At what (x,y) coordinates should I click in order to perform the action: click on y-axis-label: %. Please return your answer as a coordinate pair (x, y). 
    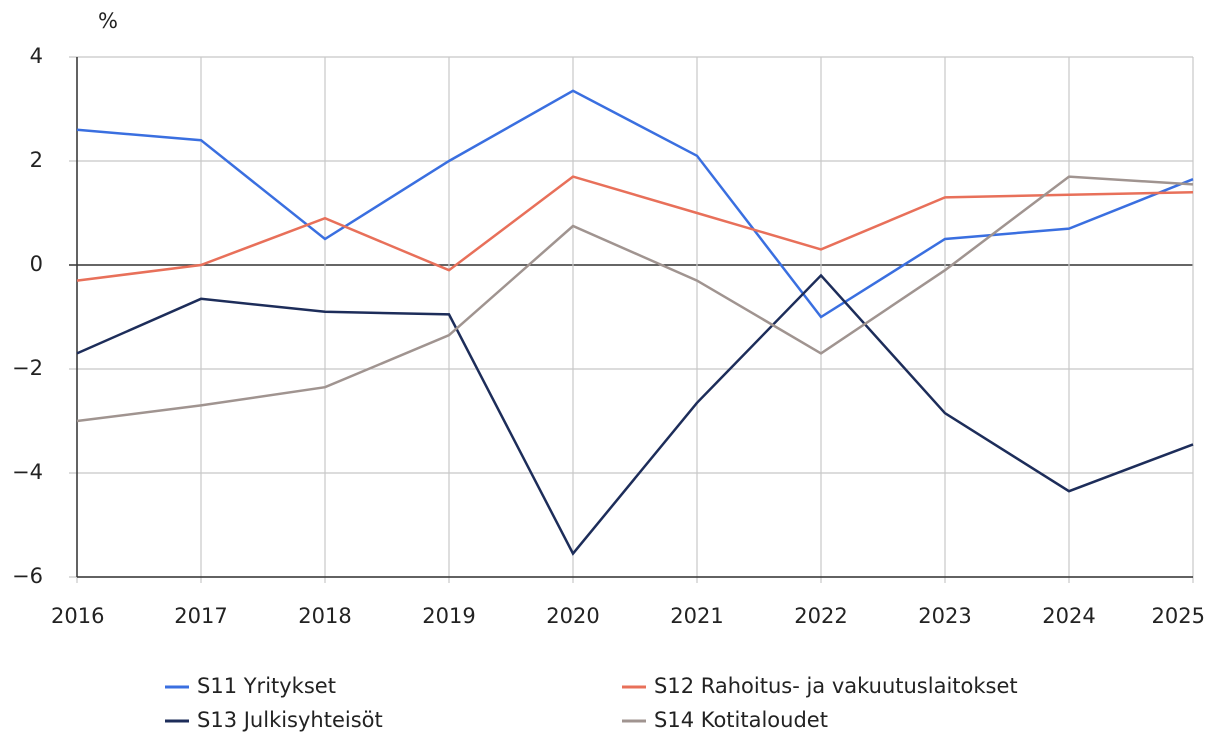
    Looking at the image, I should click on (108, 21).